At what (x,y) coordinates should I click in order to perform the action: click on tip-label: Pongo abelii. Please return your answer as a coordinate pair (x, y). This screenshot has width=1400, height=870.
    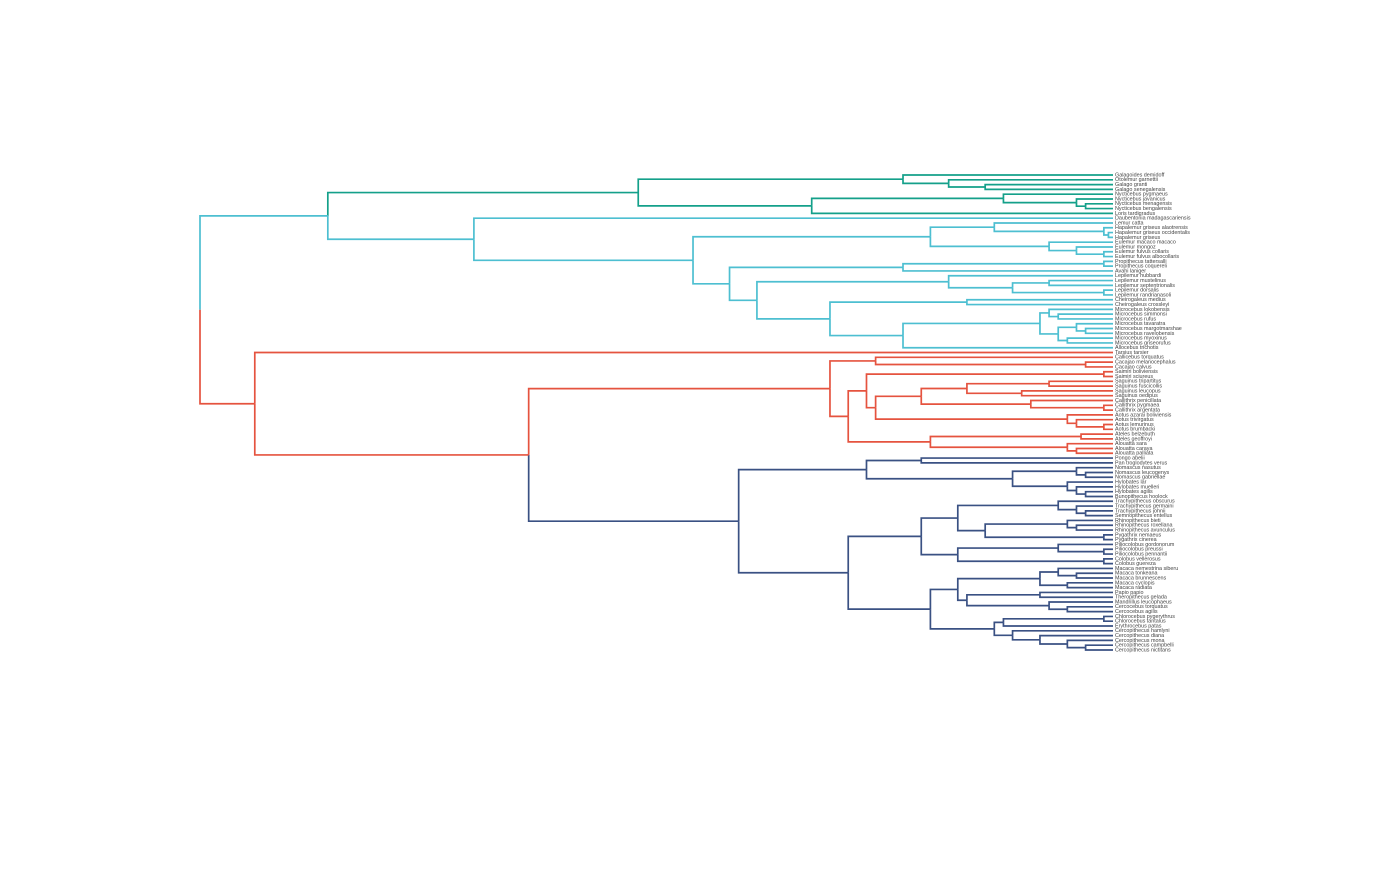
    Looking at the image, I should click on (1130, 459).